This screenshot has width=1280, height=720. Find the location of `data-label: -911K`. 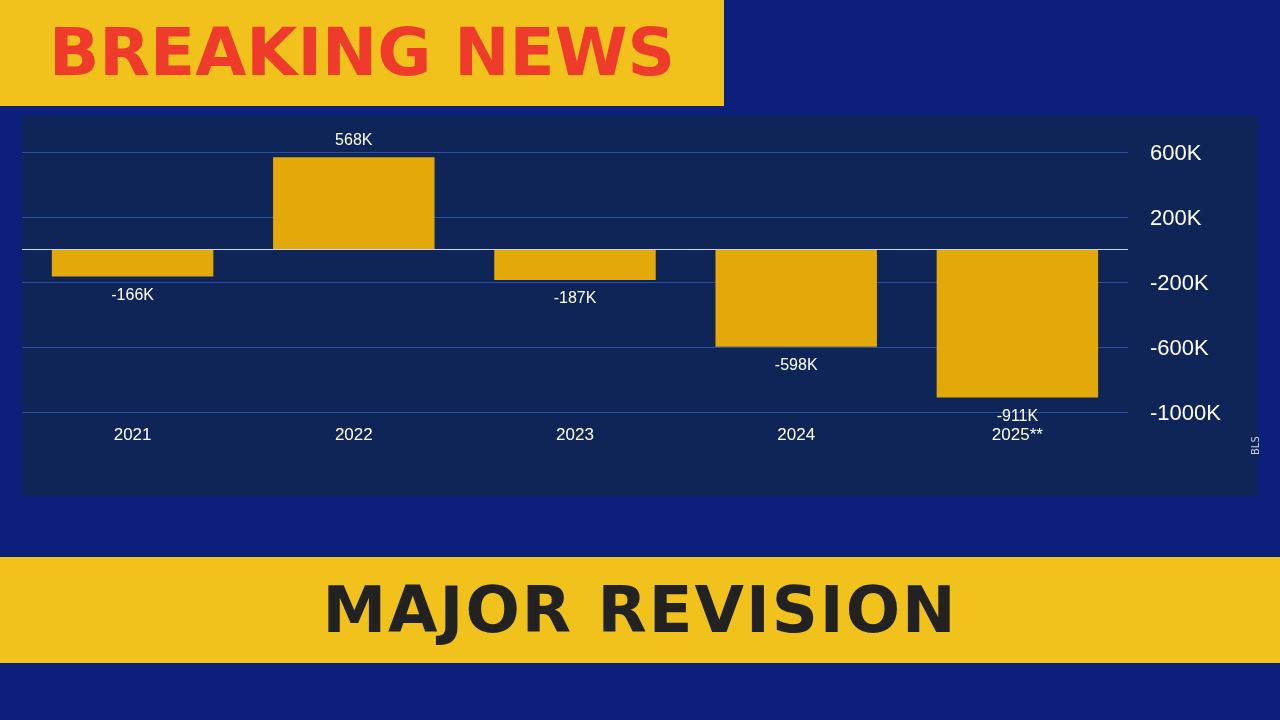

data-label: -911K is located at coordinates (1017, 416).